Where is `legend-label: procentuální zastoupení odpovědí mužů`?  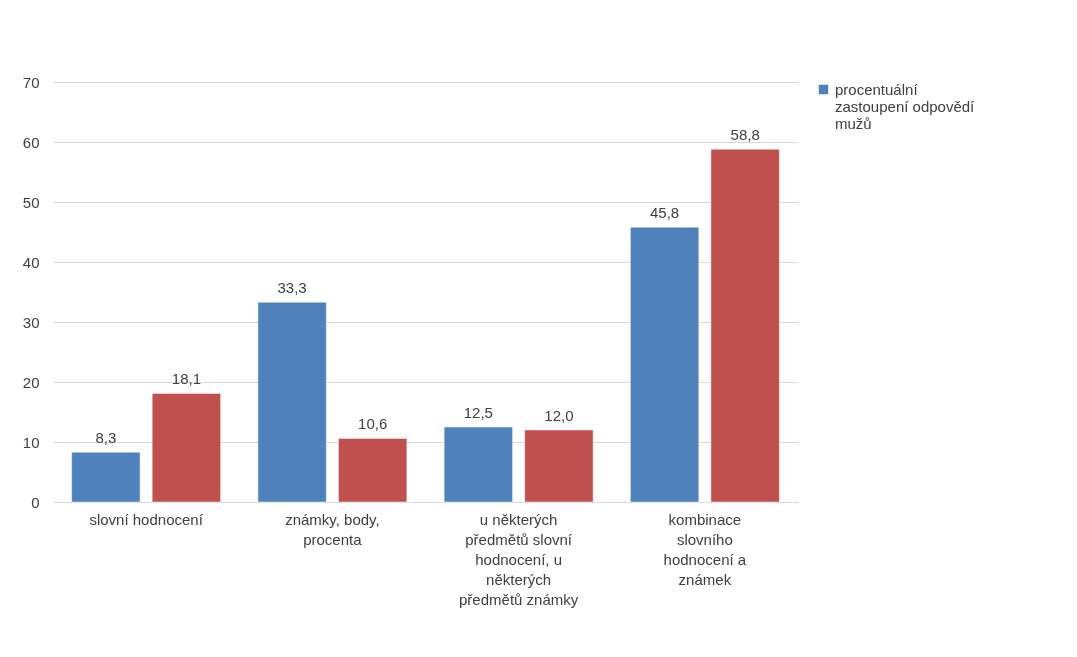
legend-label: procentuální zastoupení odpovědí mužů is located at coordinates (905, 106).